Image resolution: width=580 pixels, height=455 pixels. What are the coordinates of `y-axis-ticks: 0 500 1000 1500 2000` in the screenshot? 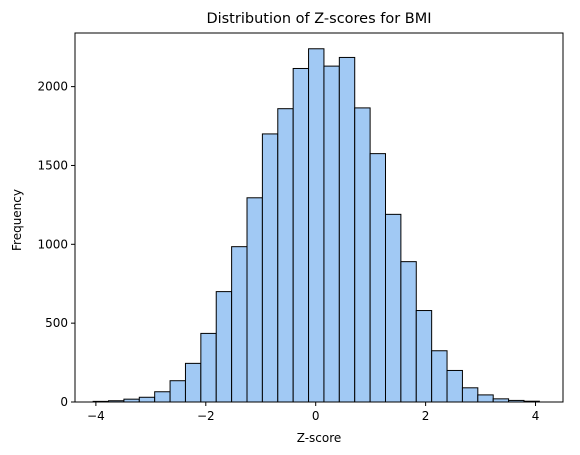 It's located at (56, 244).